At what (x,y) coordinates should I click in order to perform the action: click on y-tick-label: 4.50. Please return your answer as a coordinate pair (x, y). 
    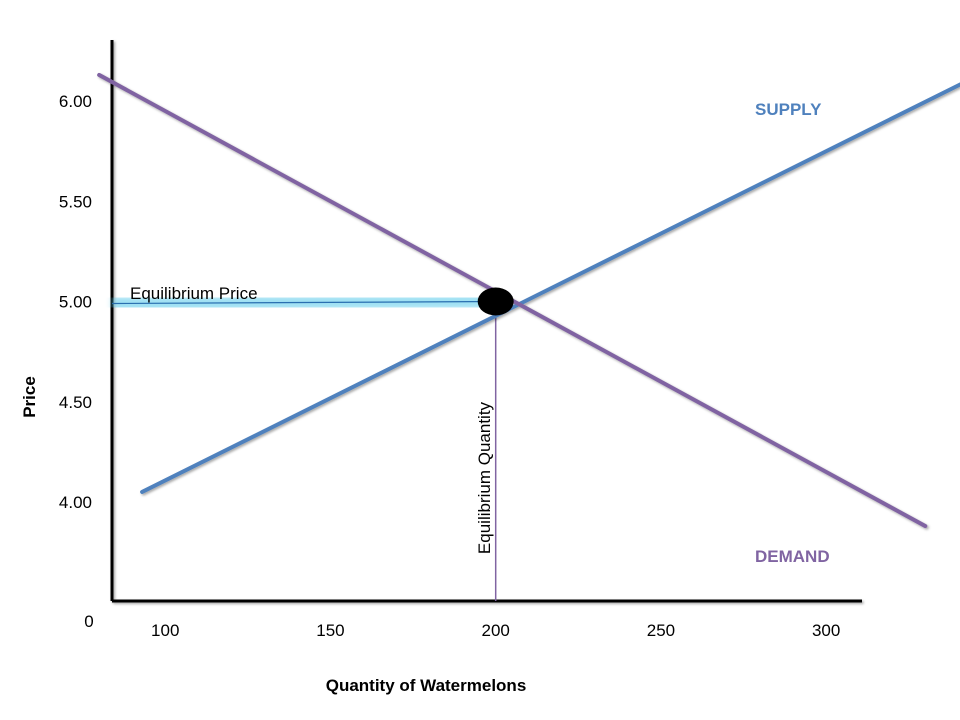
    Looking at the image, I should click on (75, 402).